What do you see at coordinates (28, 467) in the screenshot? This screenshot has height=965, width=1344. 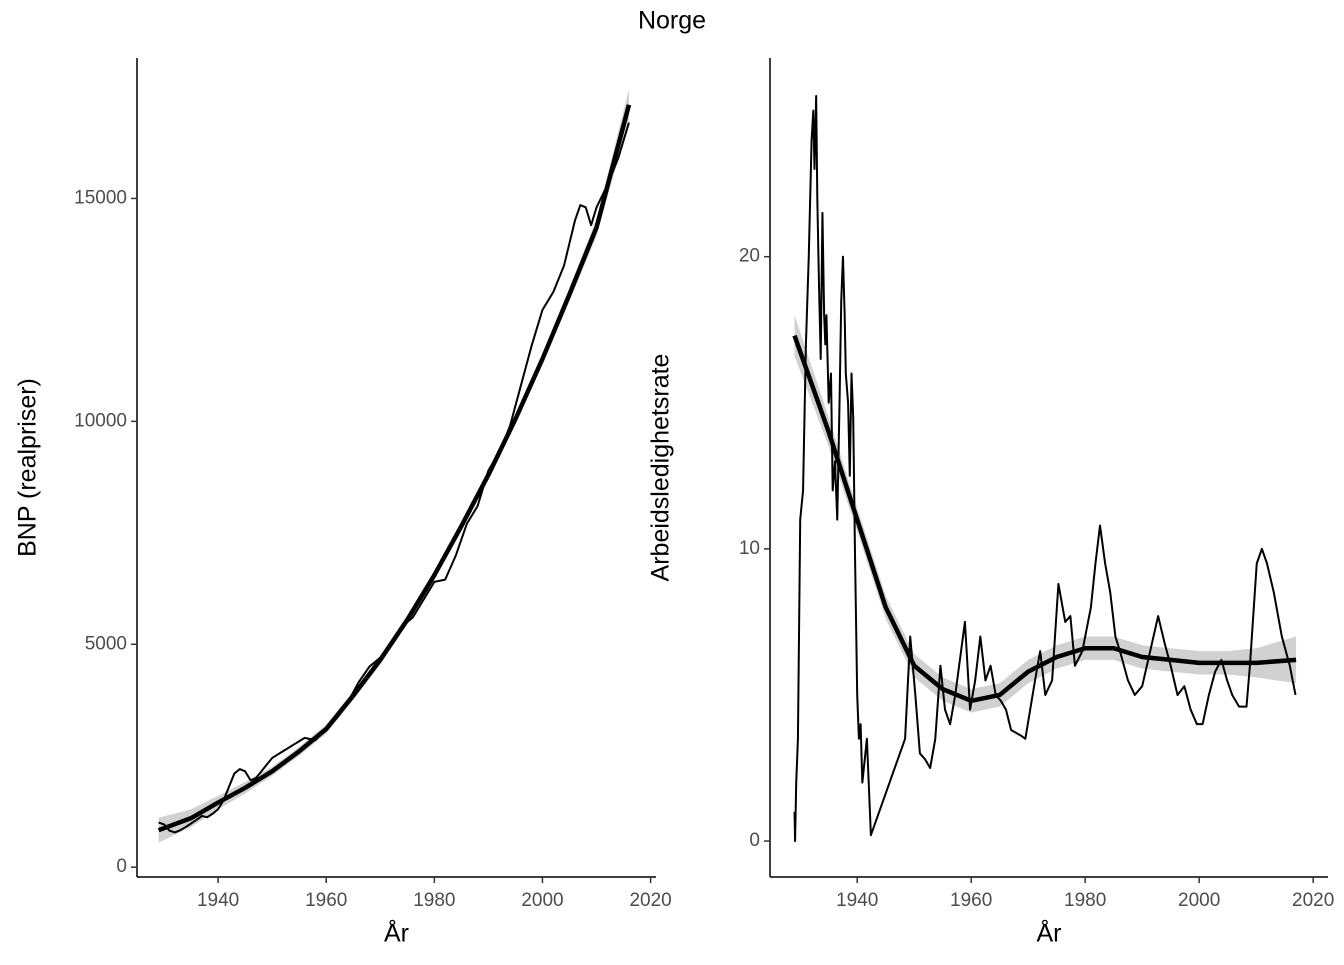 I see `y-axis-label: BNP (realpriser)` at bounding box center [28, 467].